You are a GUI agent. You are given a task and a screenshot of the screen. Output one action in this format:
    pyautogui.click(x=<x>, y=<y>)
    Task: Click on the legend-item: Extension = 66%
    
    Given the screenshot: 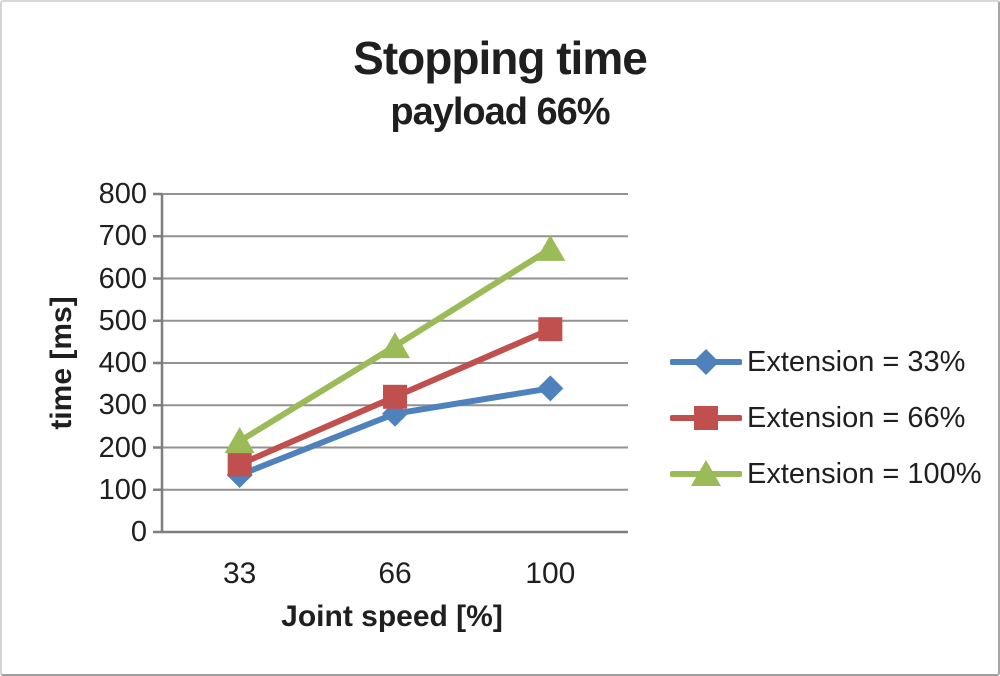 What is the action you would take?
    pyautogui.click(x=826, y=418)
    